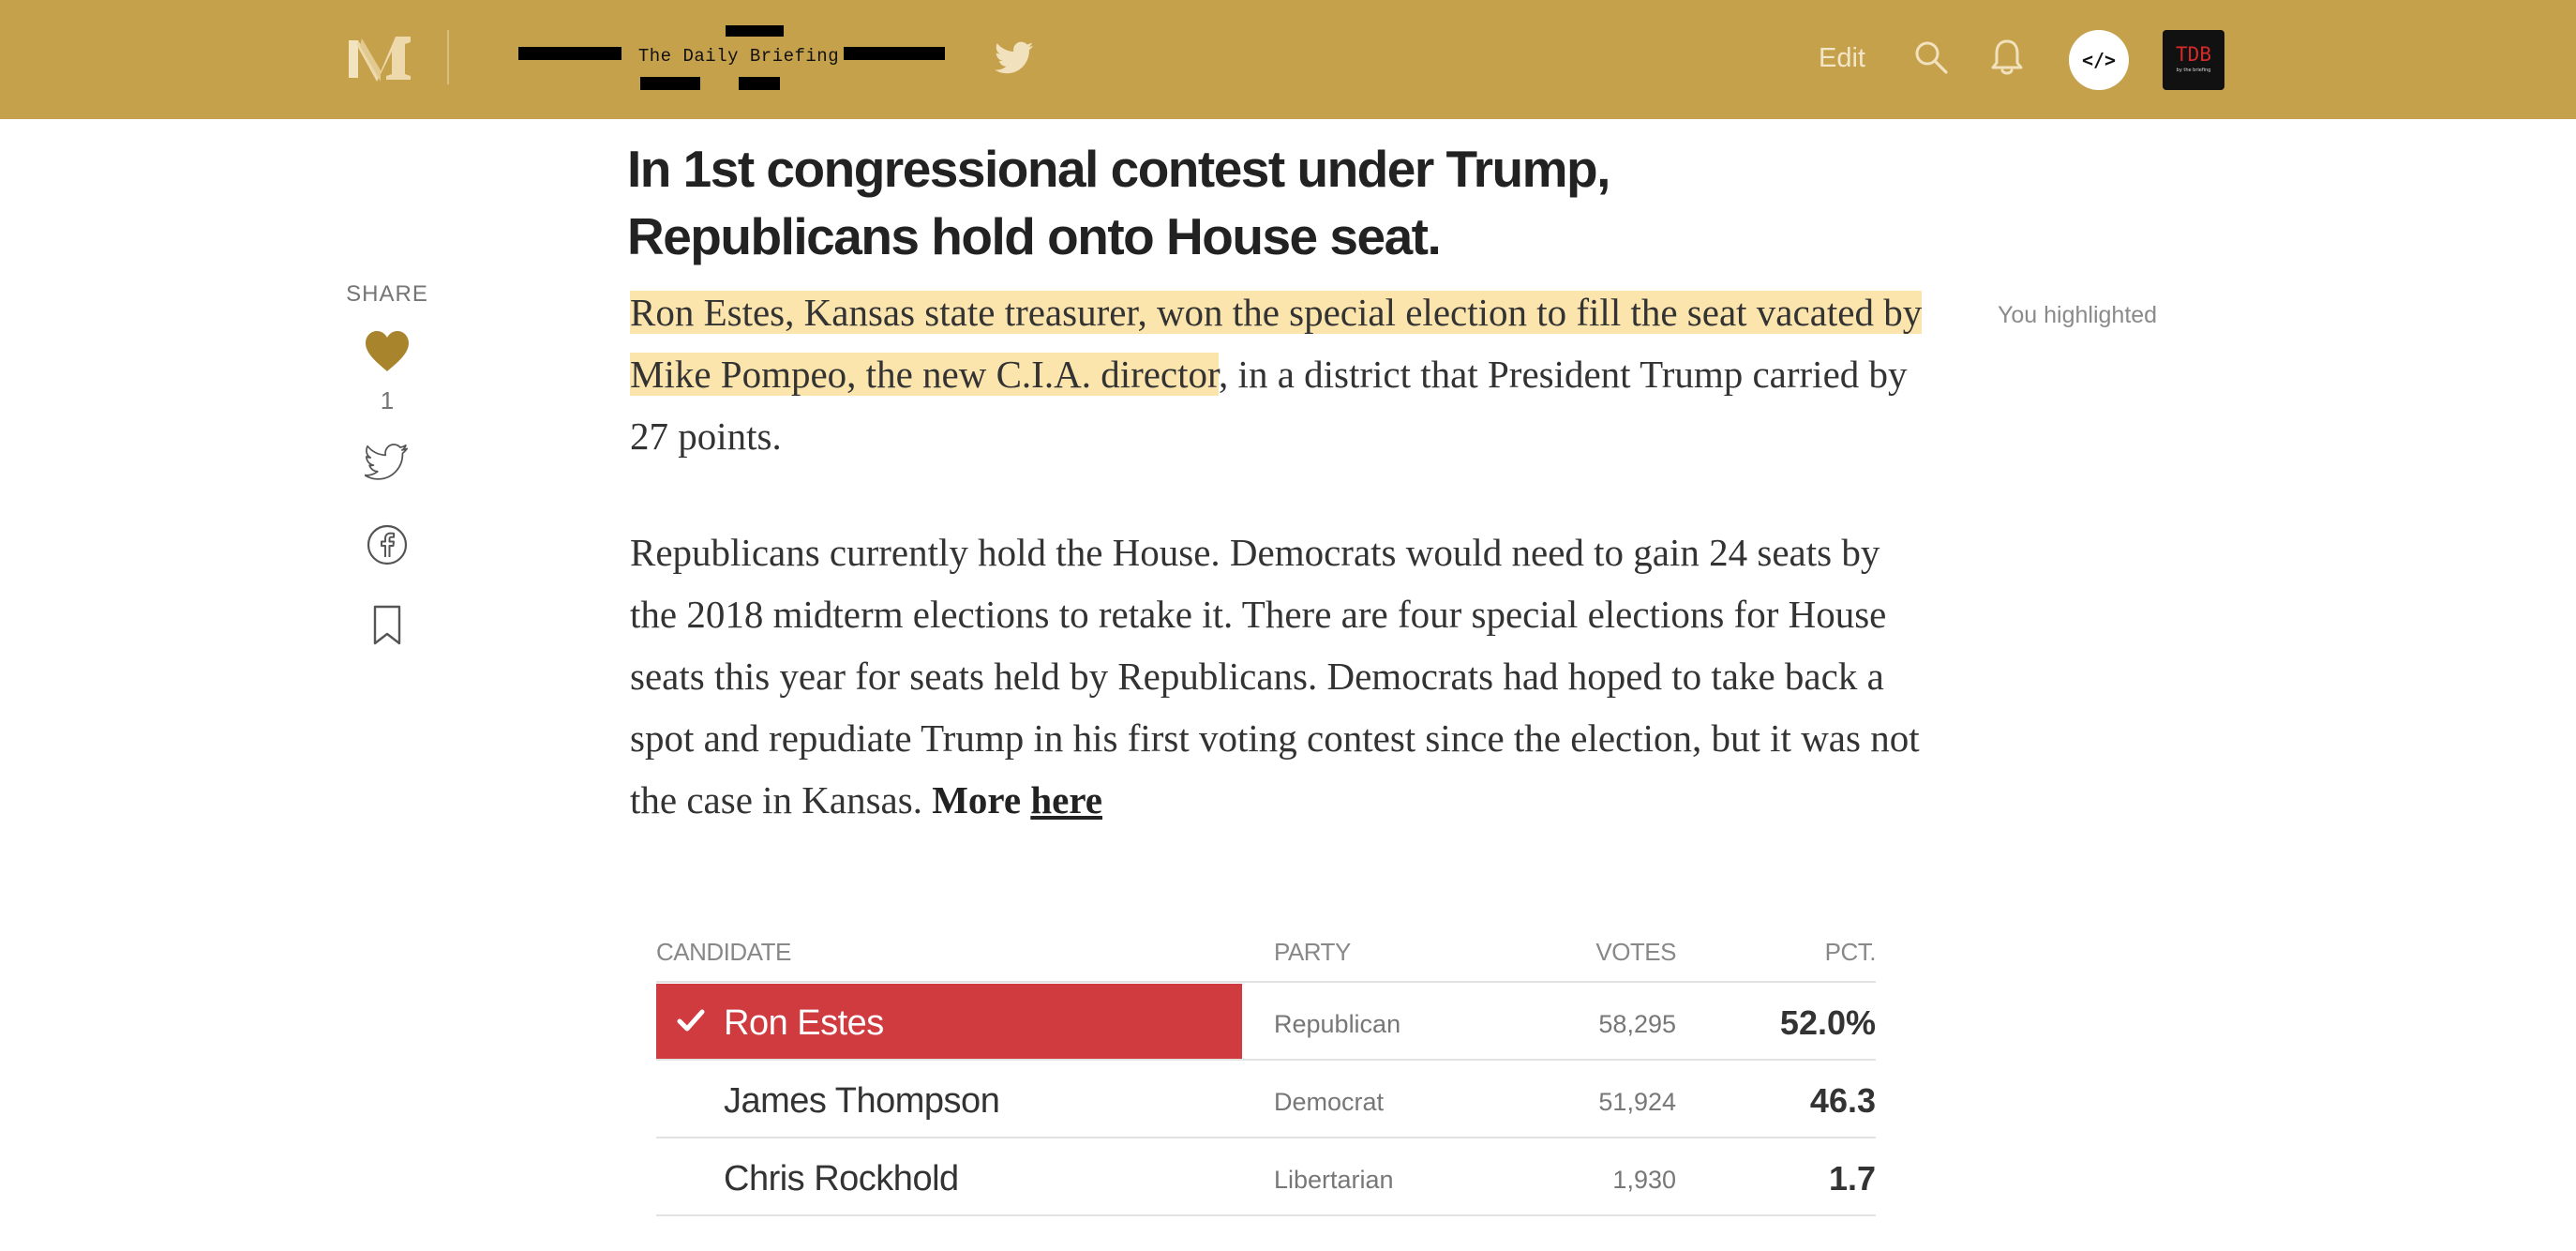  I want to click on avatar-initials: TDB, so click(2193, 54).